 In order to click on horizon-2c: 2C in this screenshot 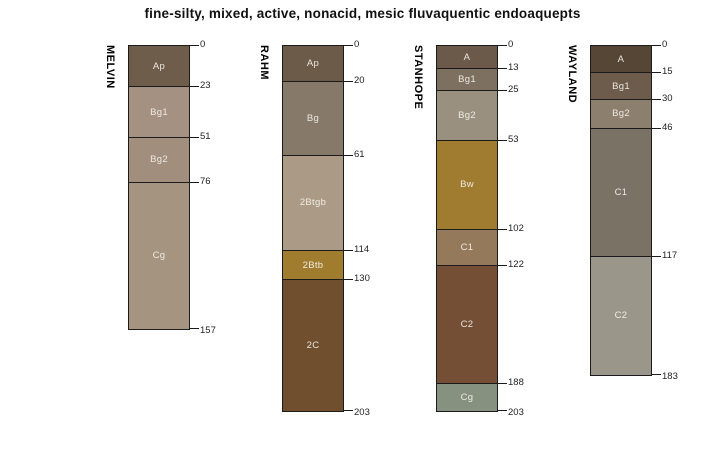, I will do `click(313, 345)`.